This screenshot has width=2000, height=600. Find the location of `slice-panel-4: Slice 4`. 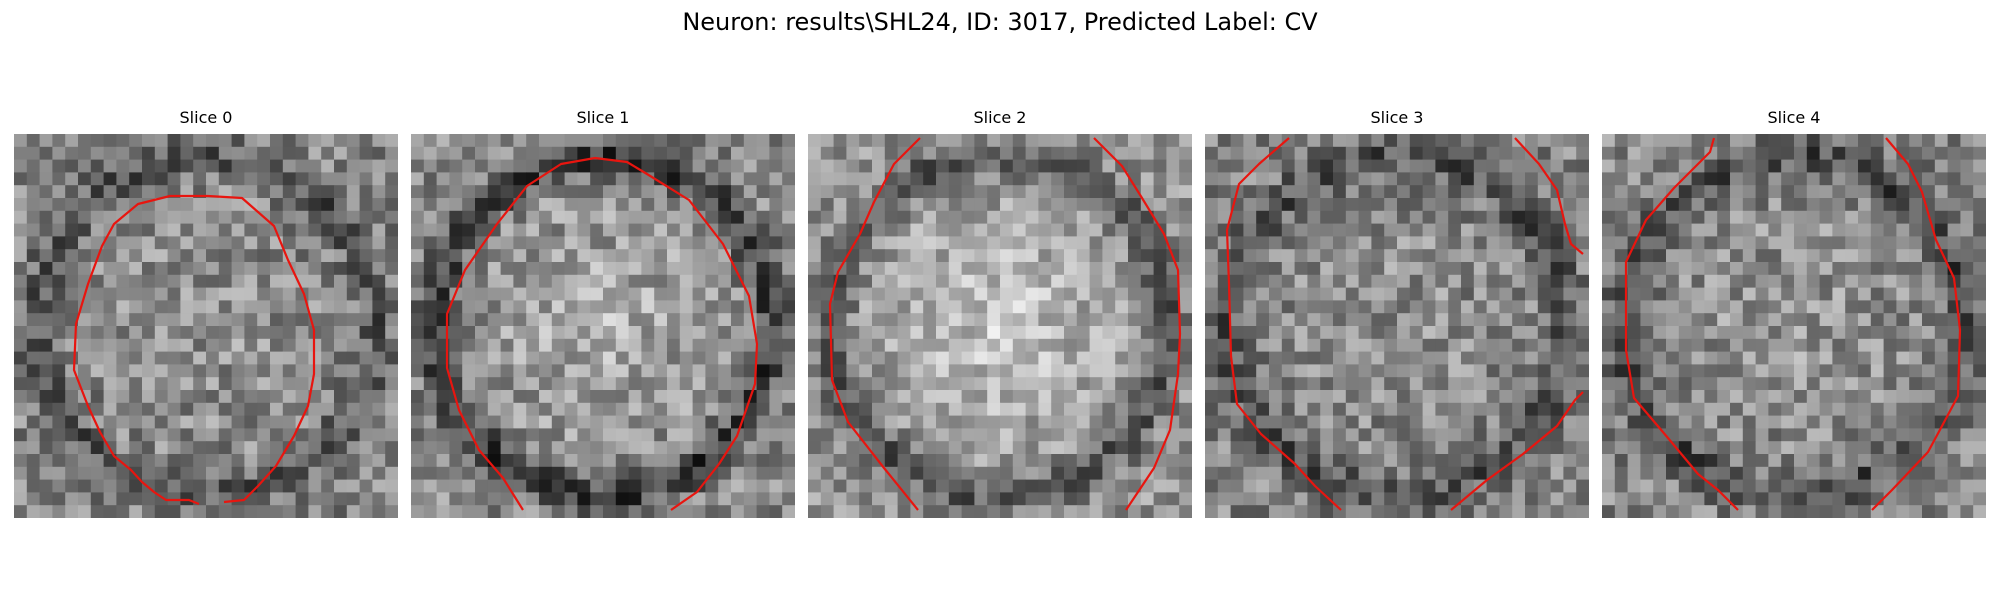

slice-panel-4: Slice 4 is located at coordinates (1794, 313).